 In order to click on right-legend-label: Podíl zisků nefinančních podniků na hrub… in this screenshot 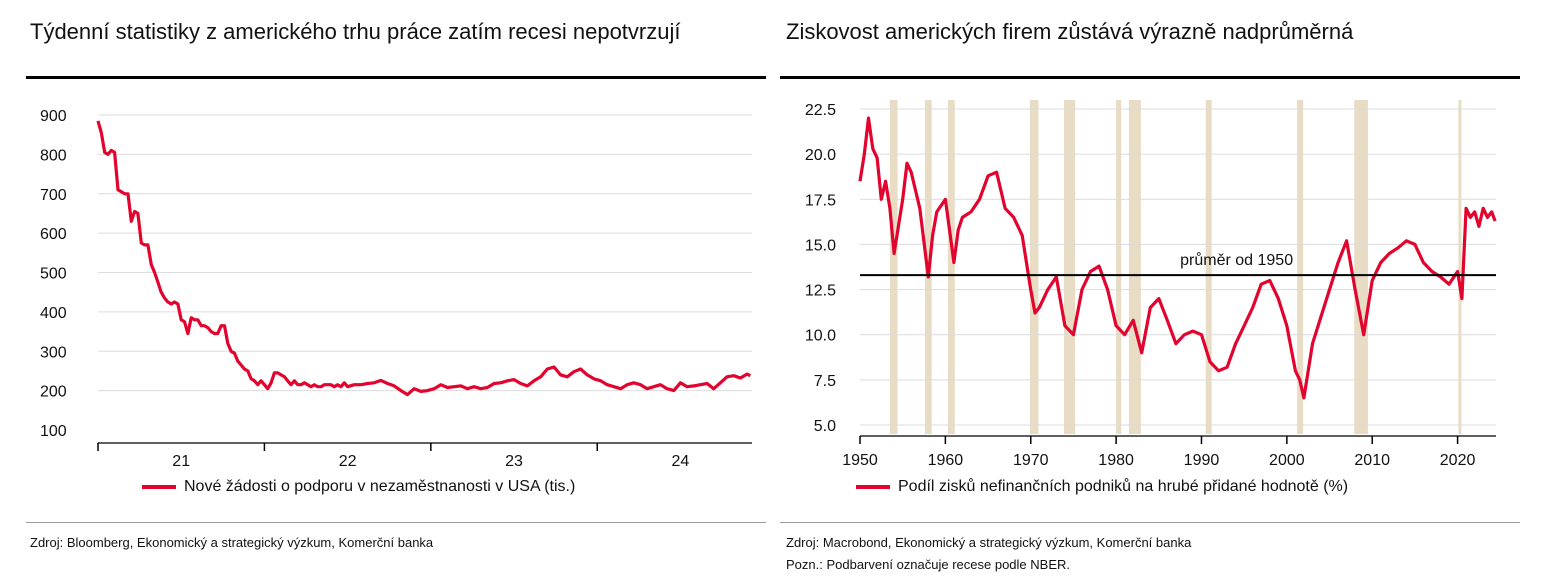, I will do `click(1123, 486)`.